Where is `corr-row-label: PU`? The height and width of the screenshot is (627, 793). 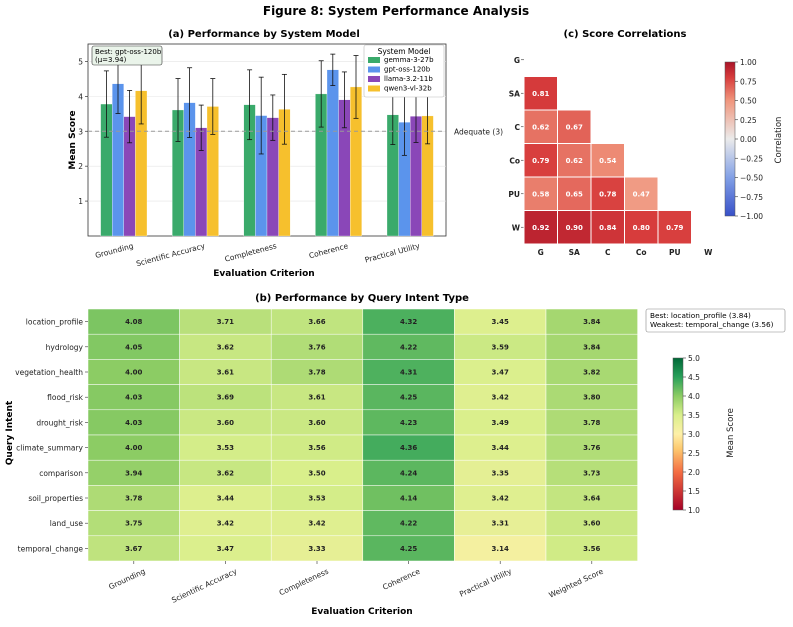 corr-row-label: PU is located at coordinates (514, 194).